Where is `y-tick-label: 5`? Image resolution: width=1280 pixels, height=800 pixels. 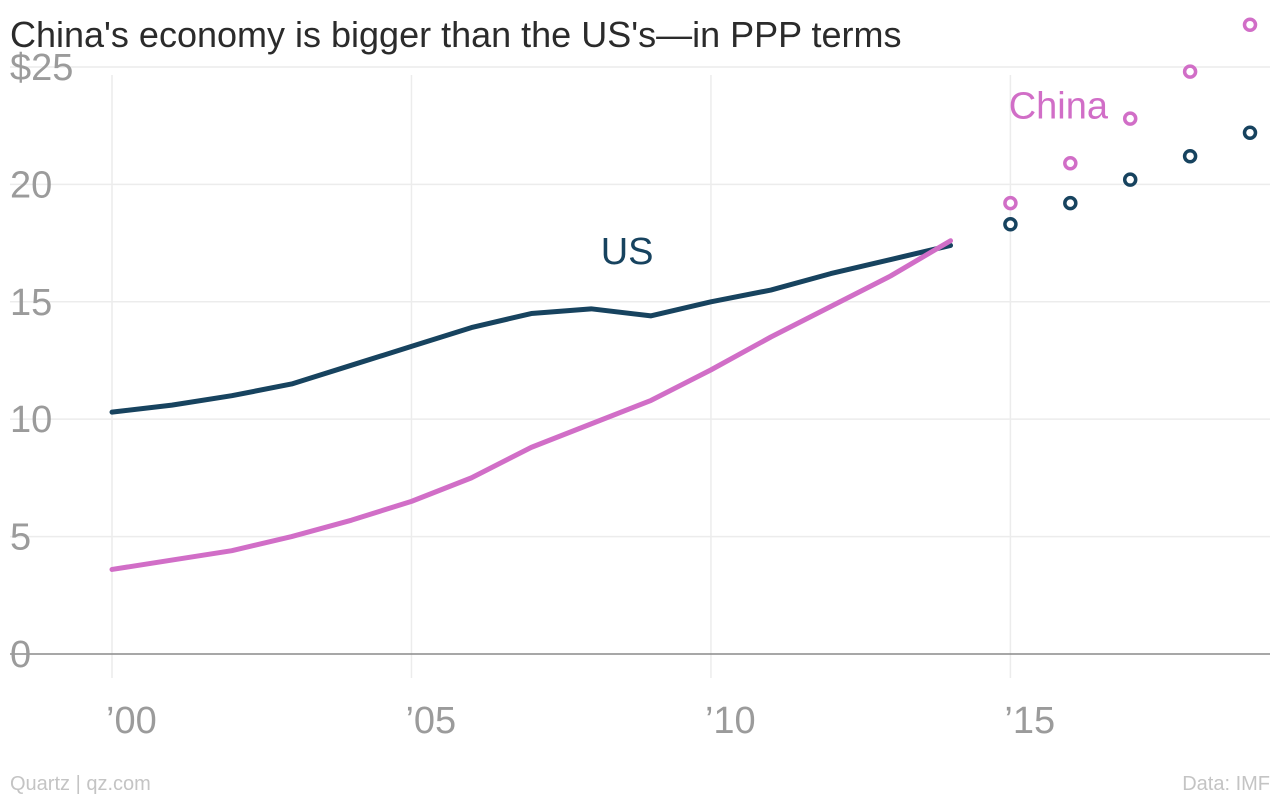
y-tick-label: 5 is located at coordinates (20, 538).